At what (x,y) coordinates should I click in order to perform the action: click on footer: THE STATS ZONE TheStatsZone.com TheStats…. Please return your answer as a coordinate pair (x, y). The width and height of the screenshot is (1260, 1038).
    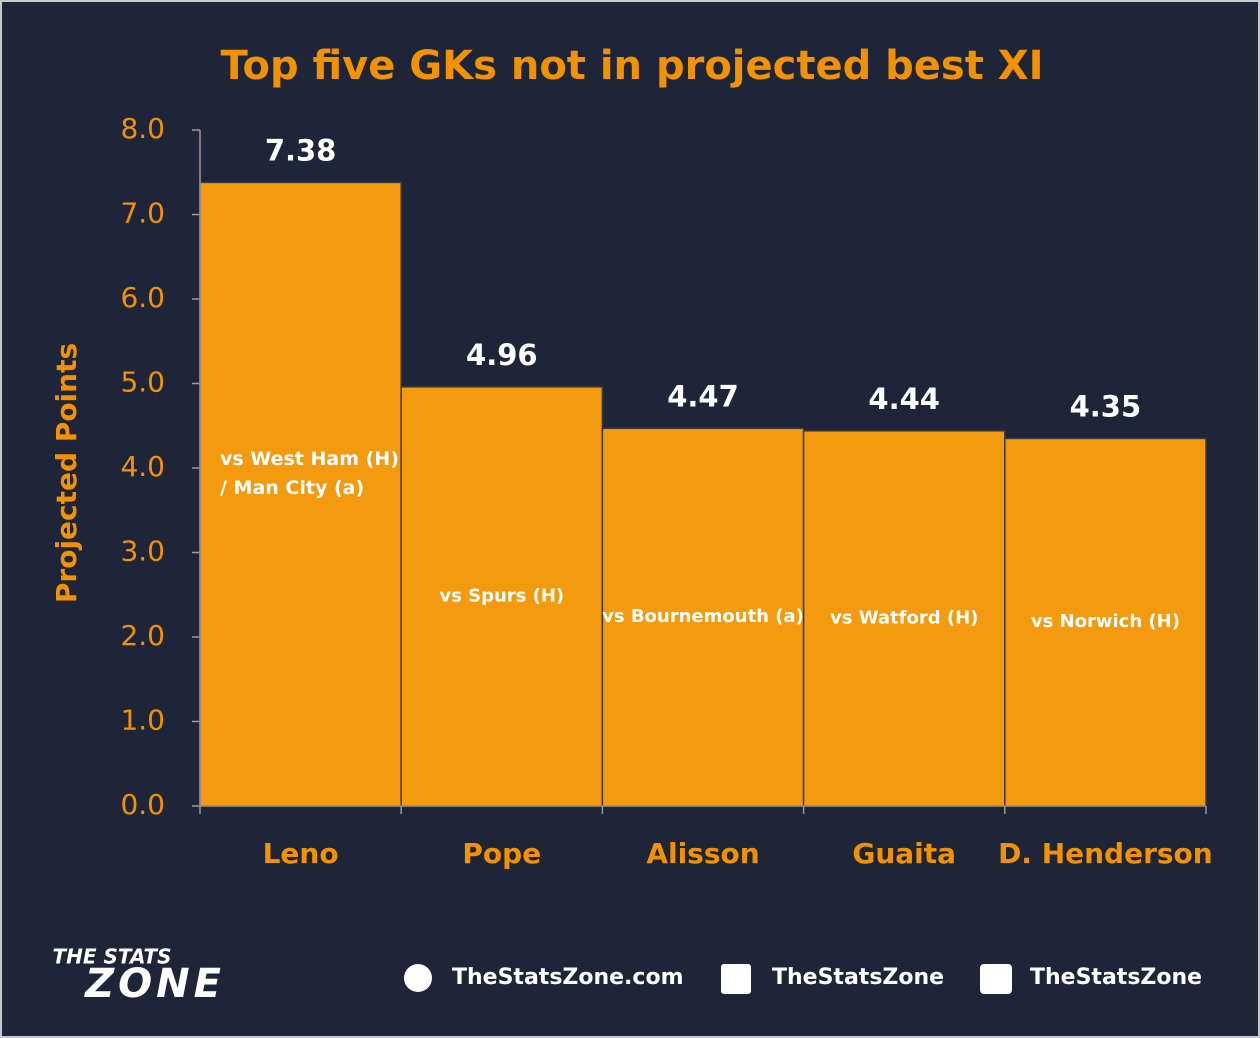
    Looking at the image, I should click on (627, 976).